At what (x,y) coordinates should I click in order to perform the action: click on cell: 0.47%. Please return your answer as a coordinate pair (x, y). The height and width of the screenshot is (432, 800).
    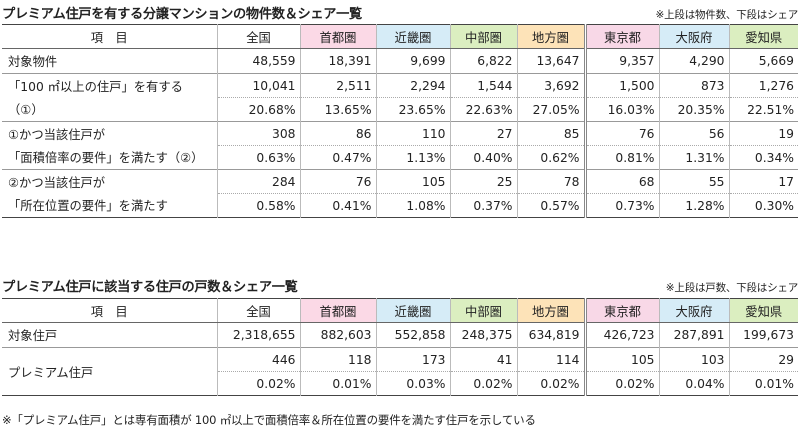
    Looking at the image, I should click on (337, 157).